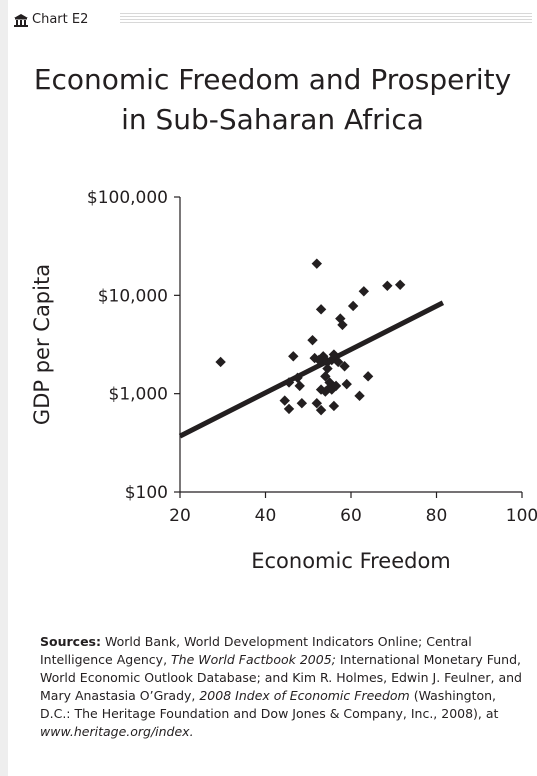 The height and width of the screenshot is (776, 537). I want to click on sources-italic-3: www.heritage.org/index., so click(117, 731).